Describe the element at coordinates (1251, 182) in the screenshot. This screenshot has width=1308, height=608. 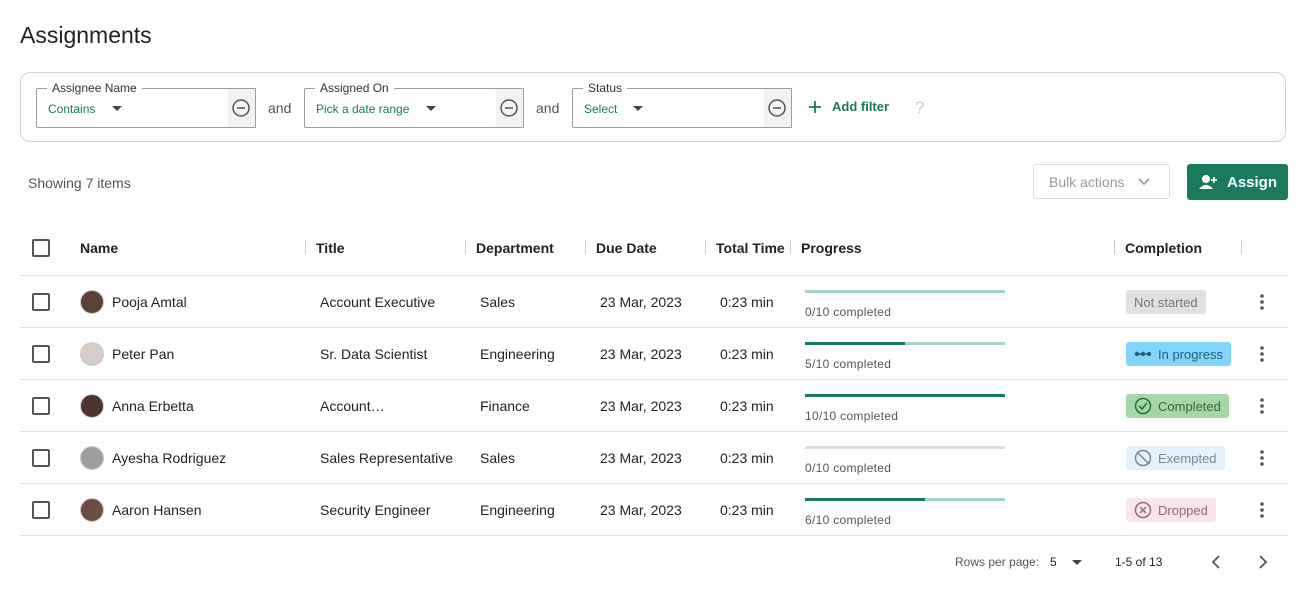
I see `assign-label: Assign` at that location.